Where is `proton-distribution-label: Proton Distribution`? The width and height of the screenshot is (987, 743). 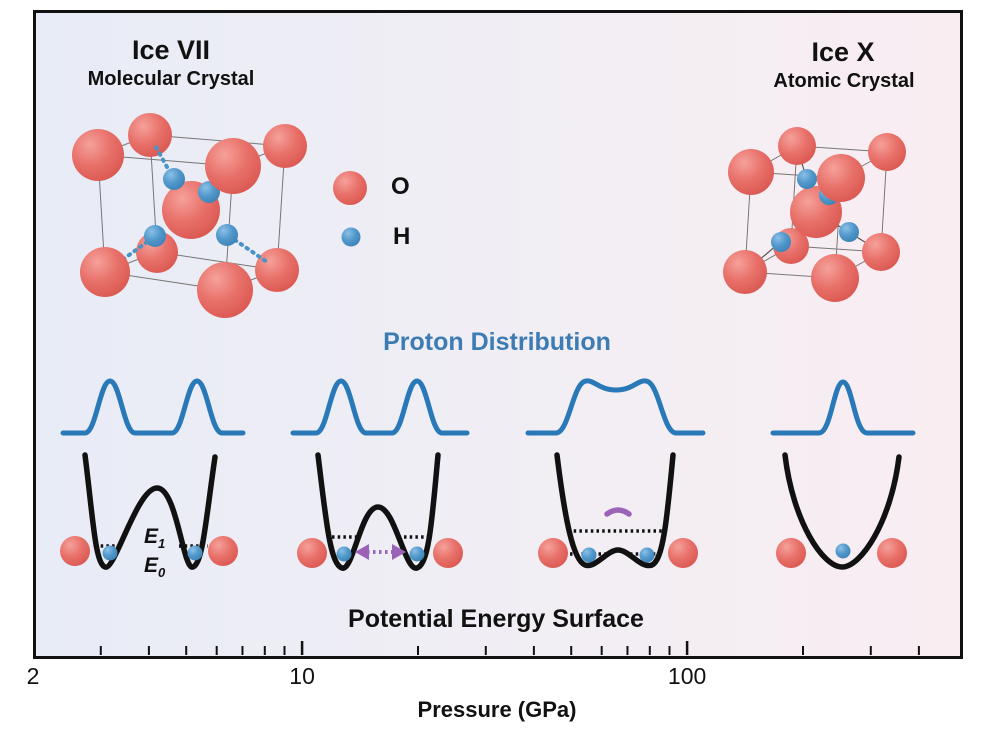
proton-distribution-label: Proton Distribution is located at coordinates (497, 342).